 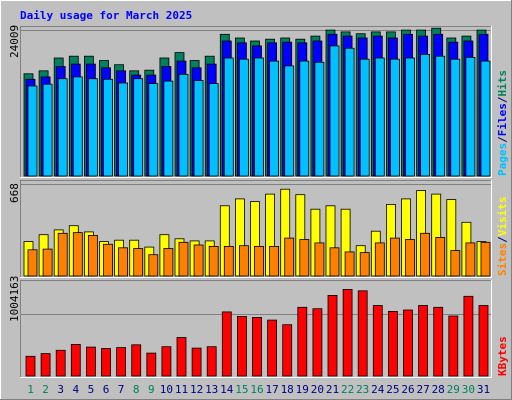 I want to click on day-label: 7, so click(x=121, y=389).